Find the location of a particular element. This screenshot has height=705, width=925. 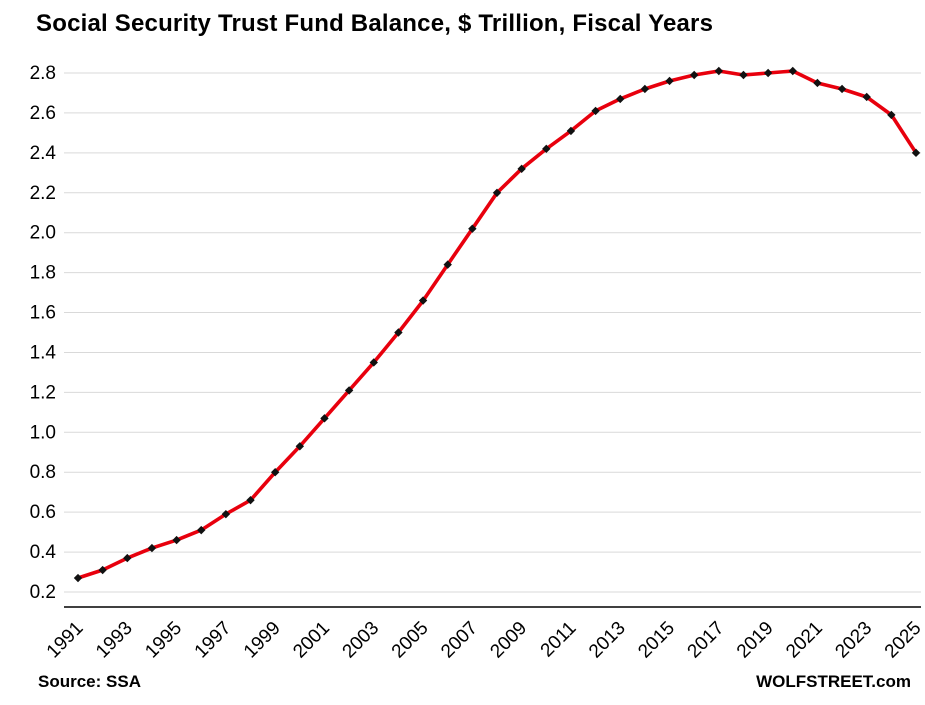

svg-text: 0.4 is located at coordinates (43, 552).